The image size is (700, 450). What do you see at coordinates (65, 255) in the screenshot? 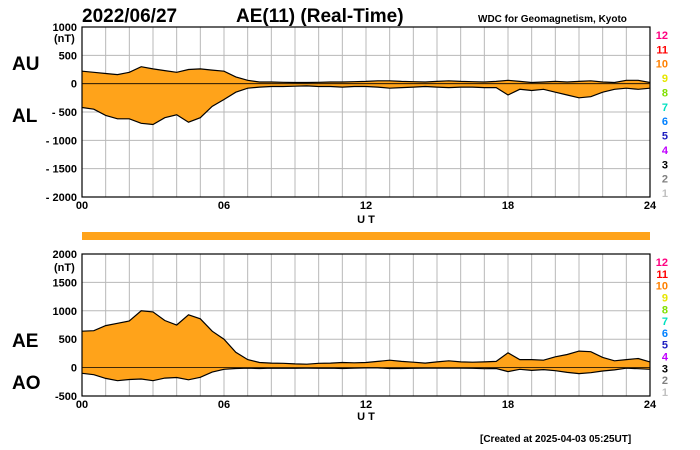
I see `y-tick-label: 2000` at bounding box center [65, 255].